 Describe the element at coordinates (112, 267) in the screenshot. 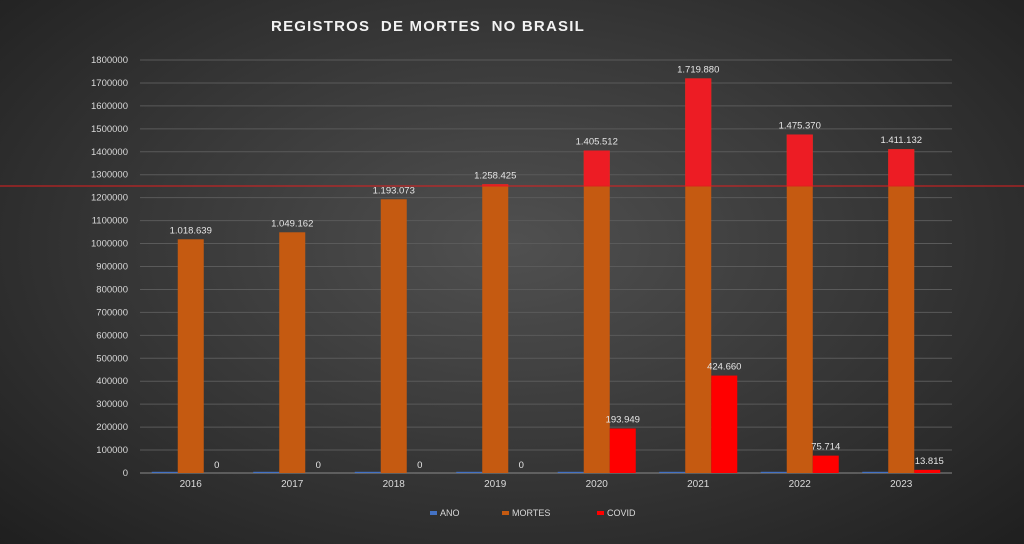

I see `y-tick-label: 900000` at that location.